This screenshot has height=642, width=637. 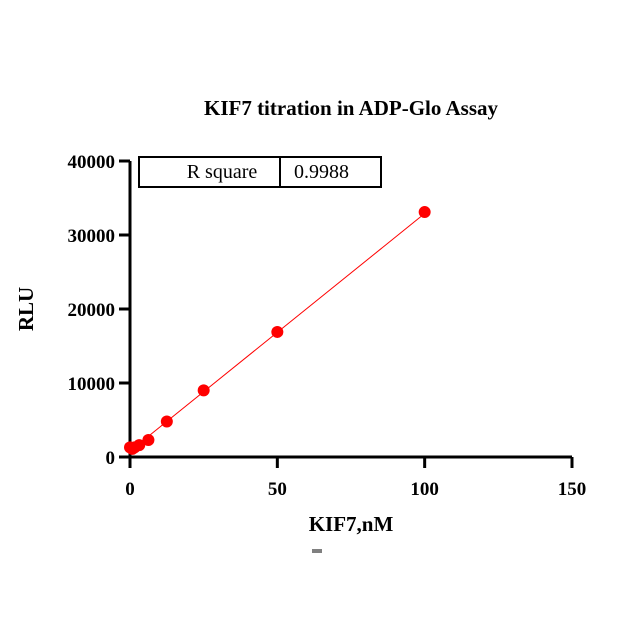 I want to click on x-axis-label: KIF7,nM, so click(x=351, y=524).